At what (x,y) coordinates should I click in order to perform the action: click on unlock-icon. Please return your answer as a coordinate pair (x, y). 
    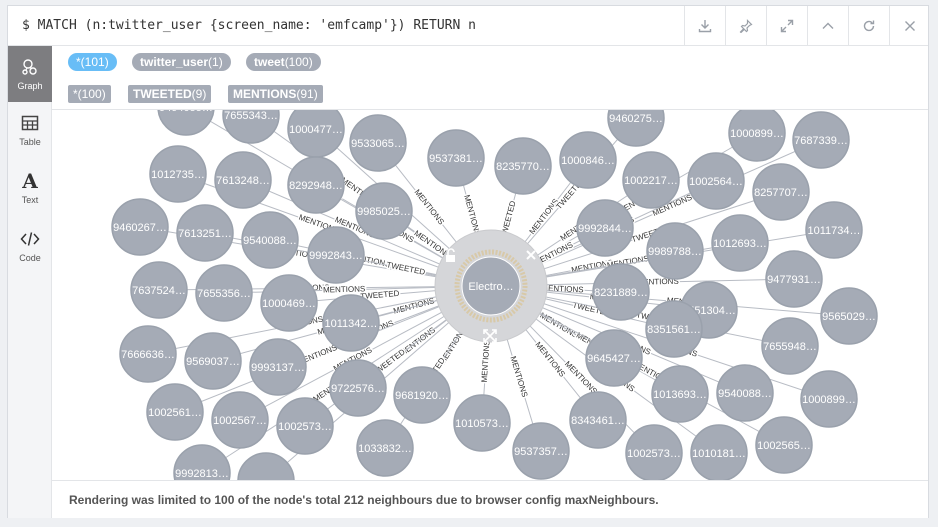
    Looking at the image, I should click on (450, 255).